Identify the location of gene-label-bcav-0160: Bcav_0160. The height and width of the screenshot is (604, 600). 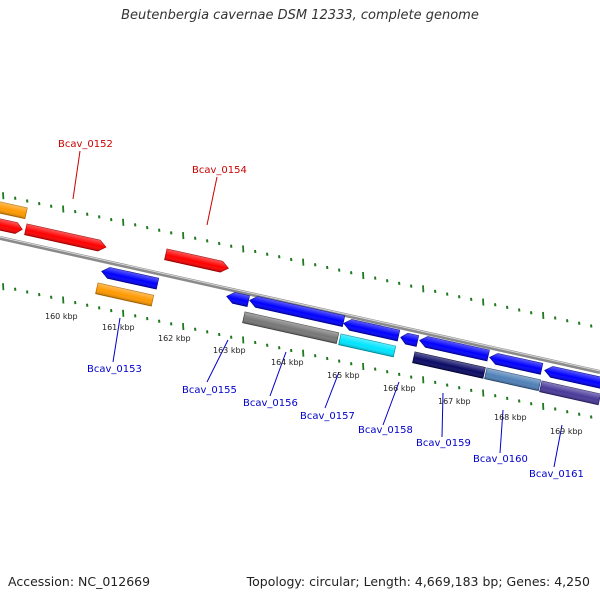
(500, 459).